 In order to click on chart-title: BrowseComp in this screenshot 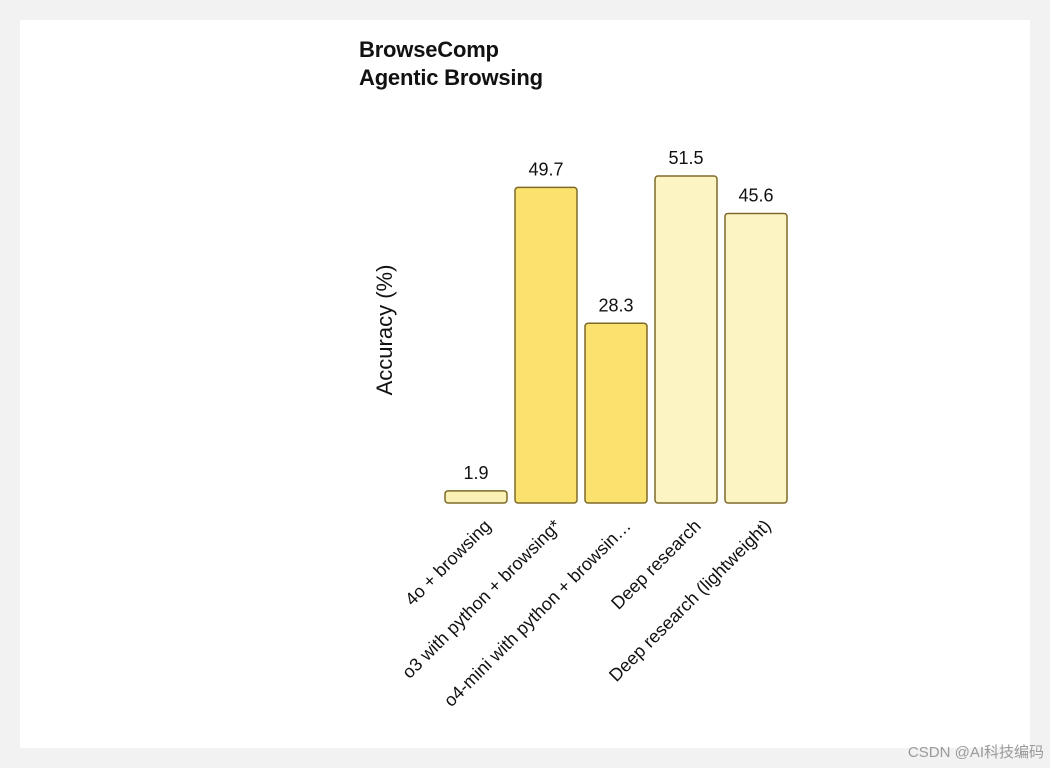, I will do `click(429, 49)`.